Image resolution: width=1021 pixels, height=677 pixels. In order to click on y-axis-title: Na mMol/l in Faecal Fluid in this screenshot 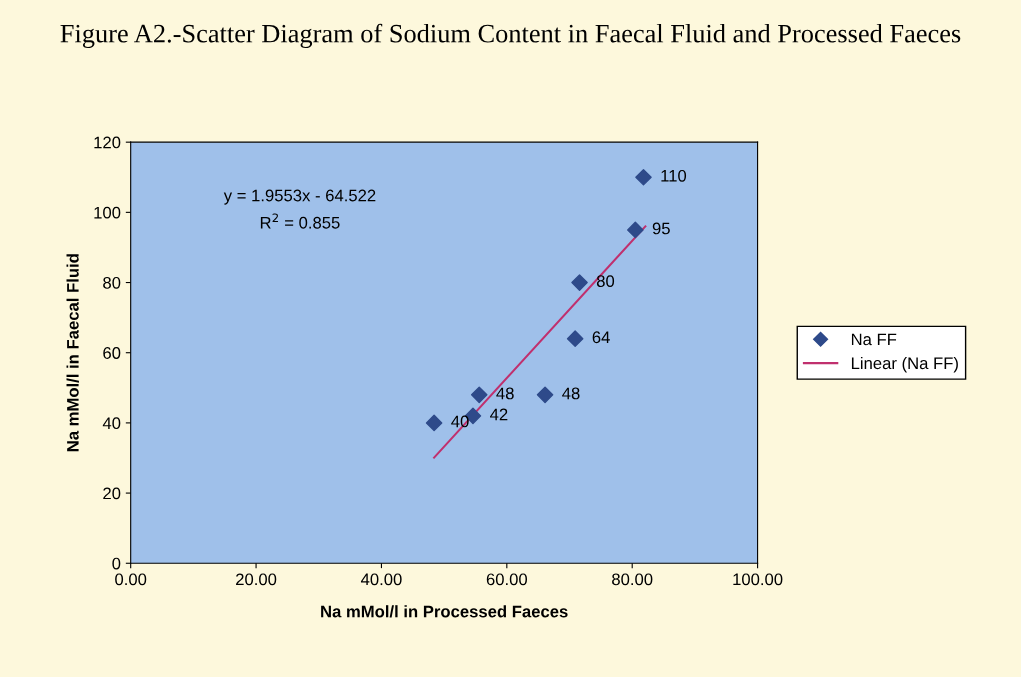, I will do `click(72, 353)`.